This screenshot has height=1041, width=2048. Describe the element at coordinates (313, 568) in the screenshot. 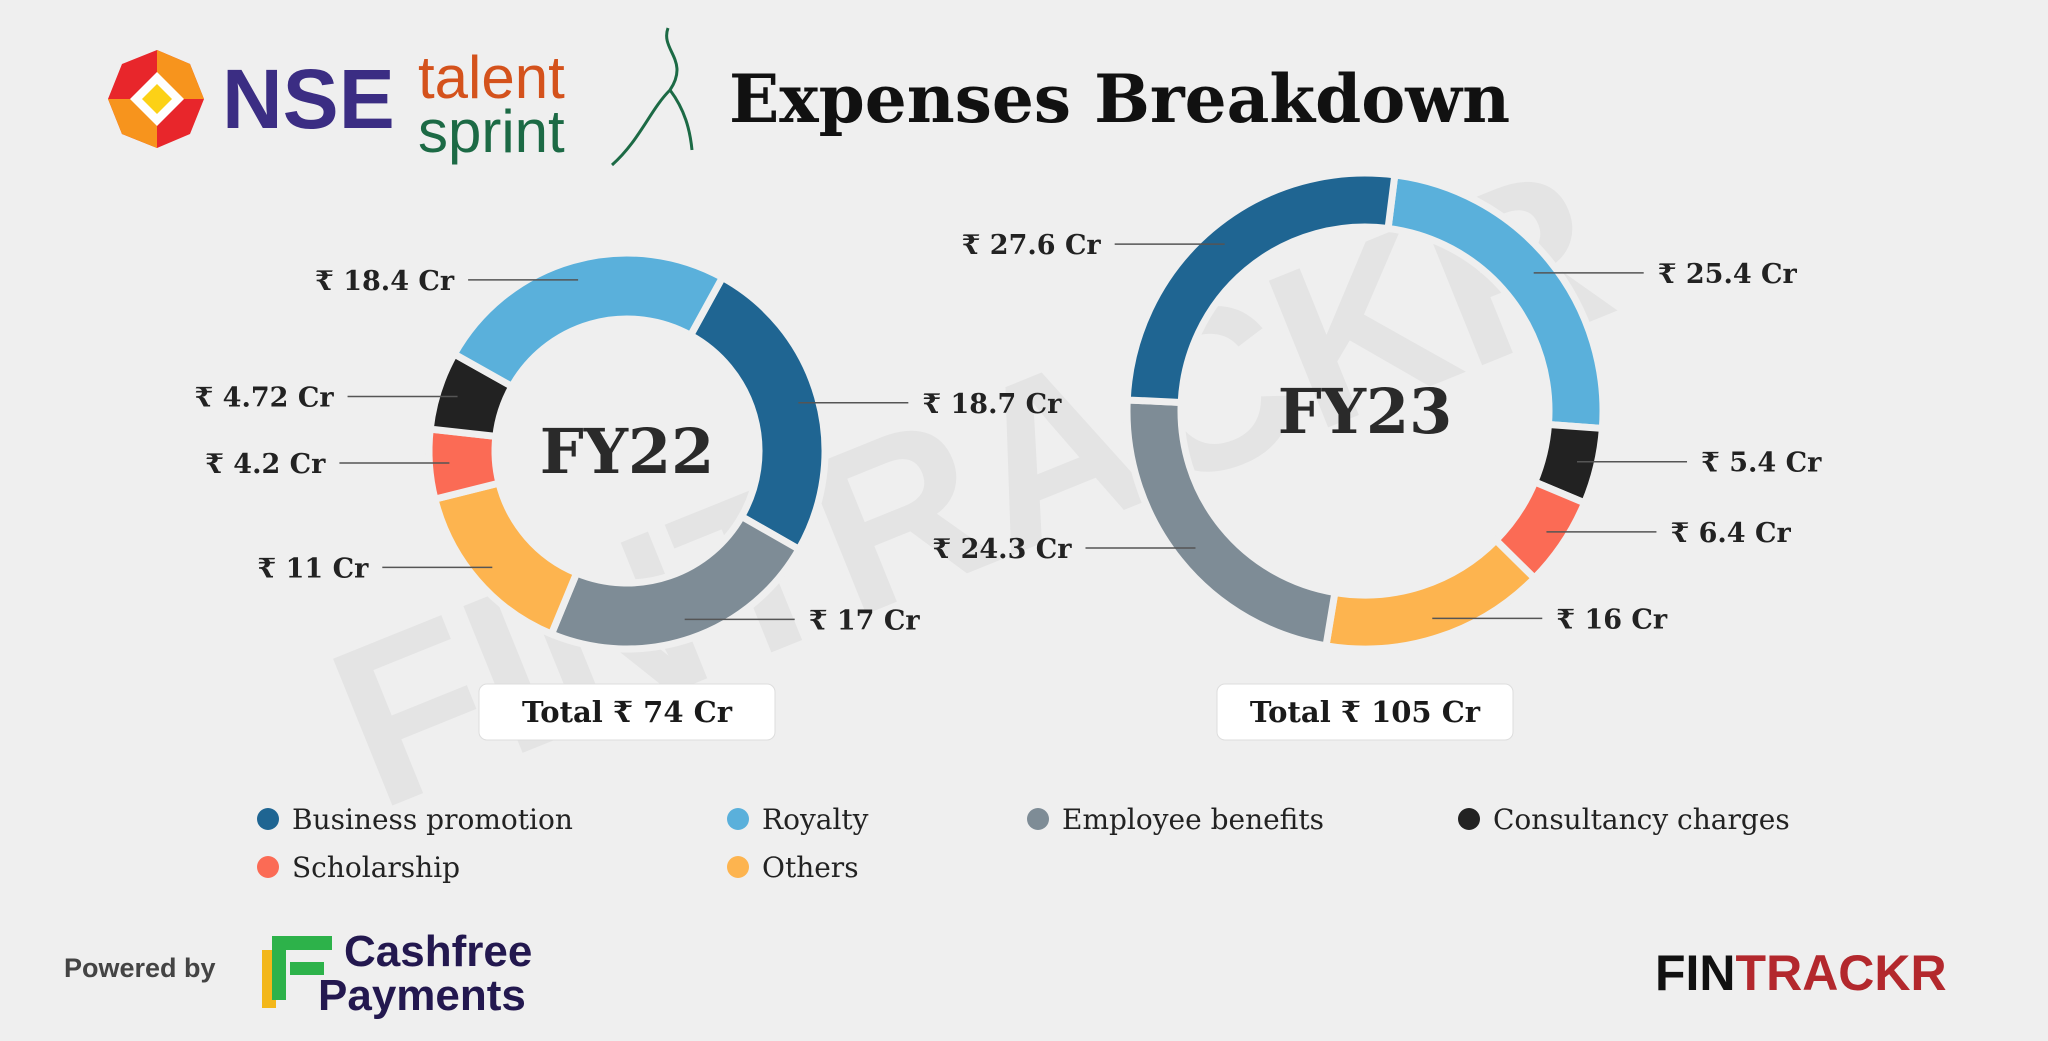

I see `value-label: ₹ 11 Cr` at that location.